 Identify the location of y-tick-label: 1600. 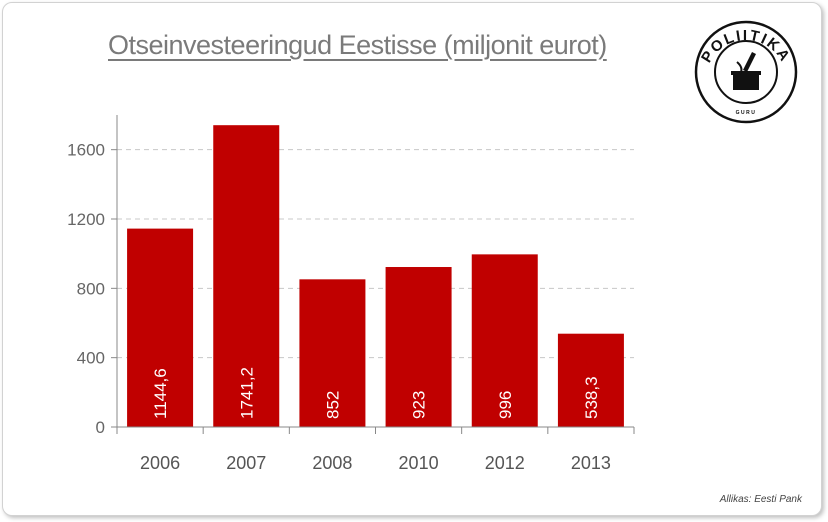
(86, 150).